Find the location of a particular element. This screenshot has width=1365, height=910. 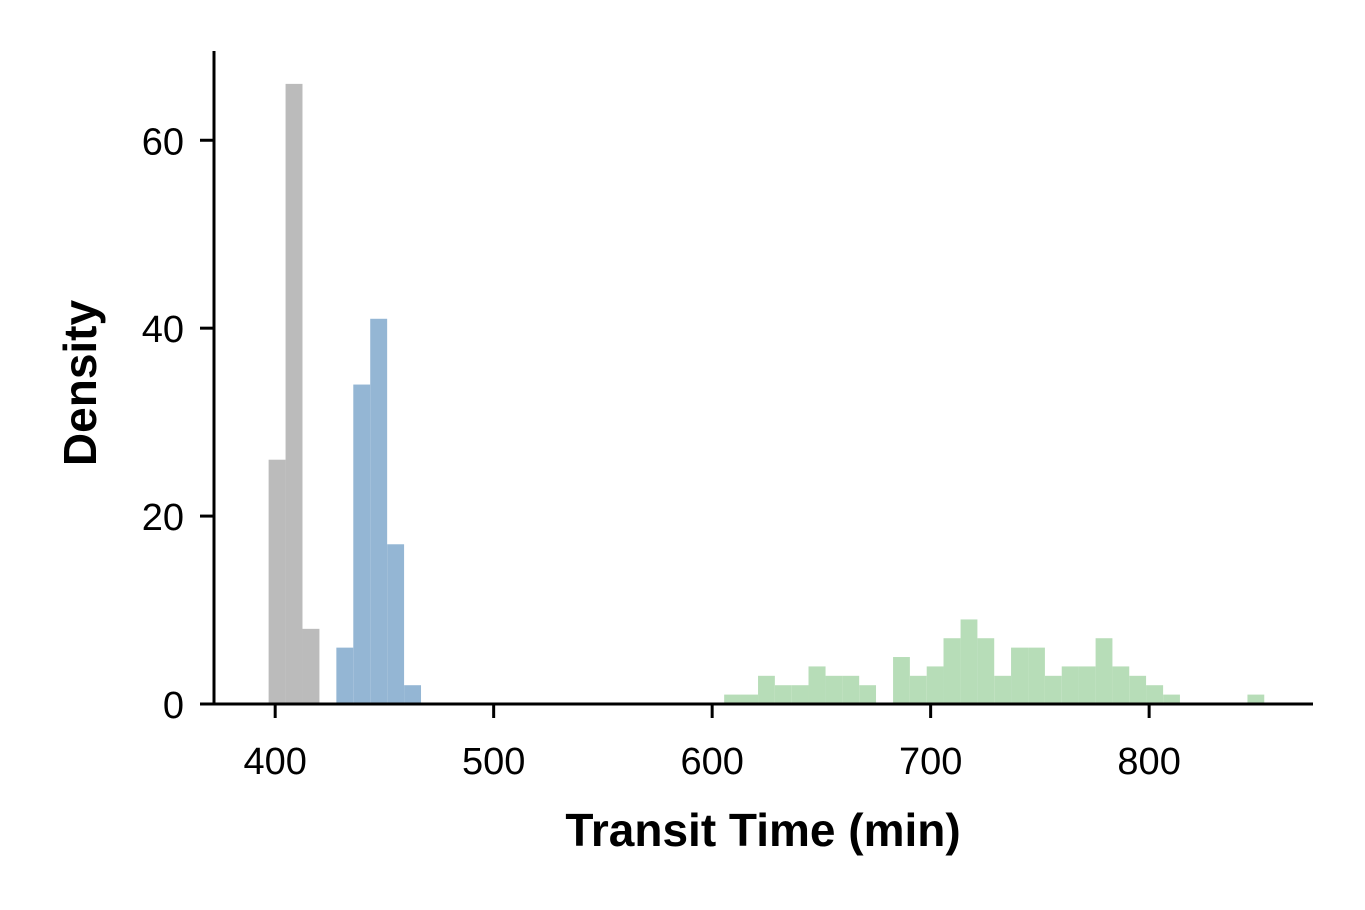

x-axis-title: Transit Time (min) is located at coordinates (762, 830).